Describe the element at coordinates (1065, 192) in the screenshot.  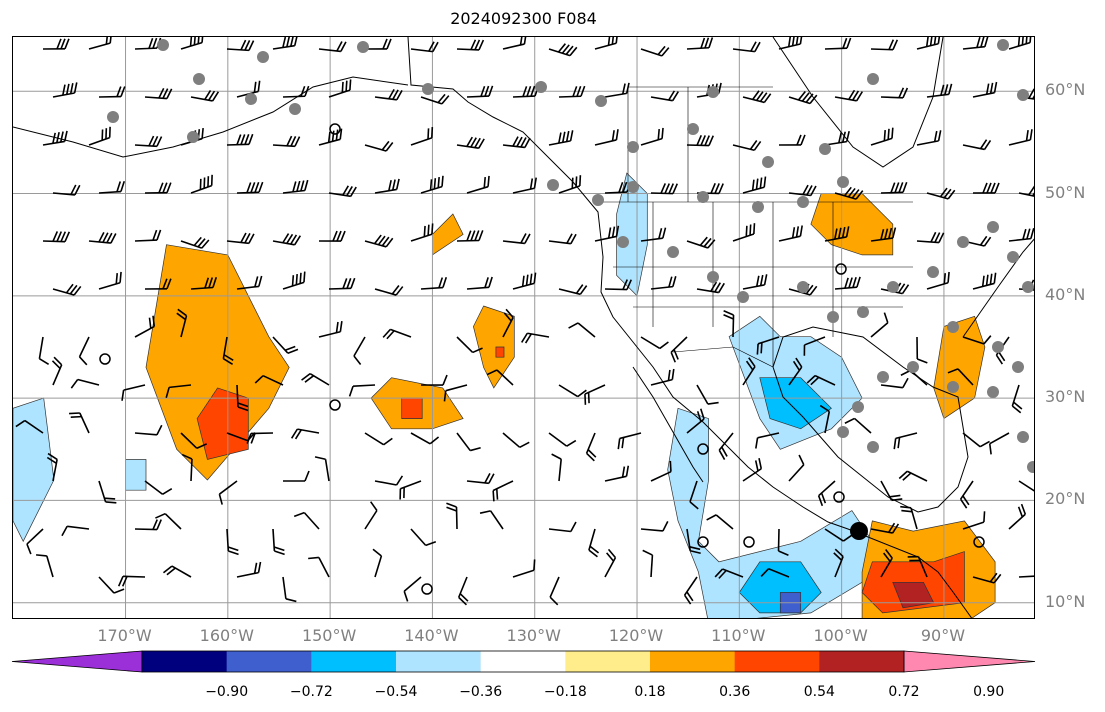
I see `lat-label: 50°N` at that location.